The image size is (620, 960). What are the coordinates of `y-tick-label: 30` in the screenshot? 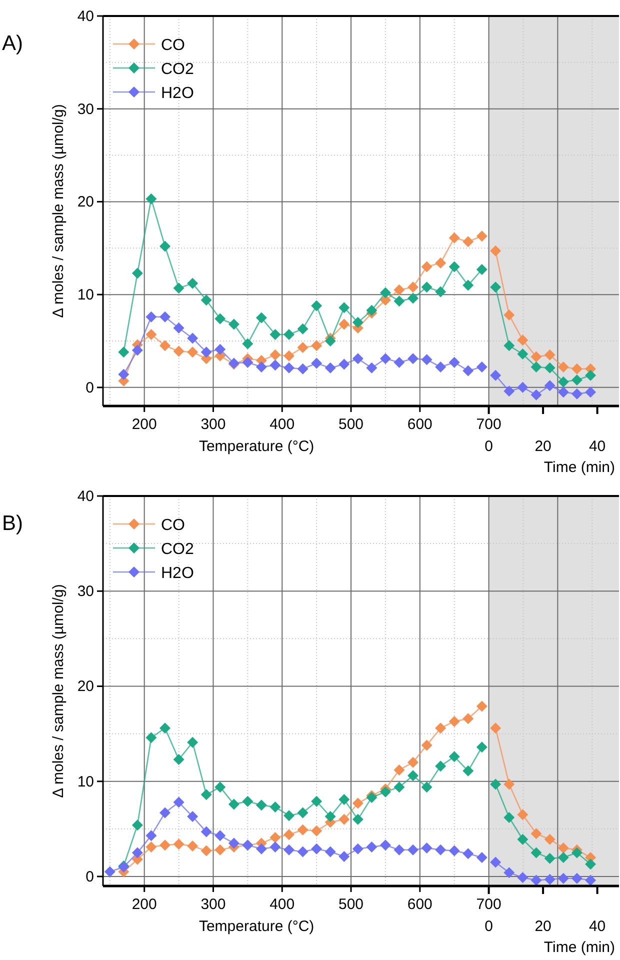 It's located at (85, 109).